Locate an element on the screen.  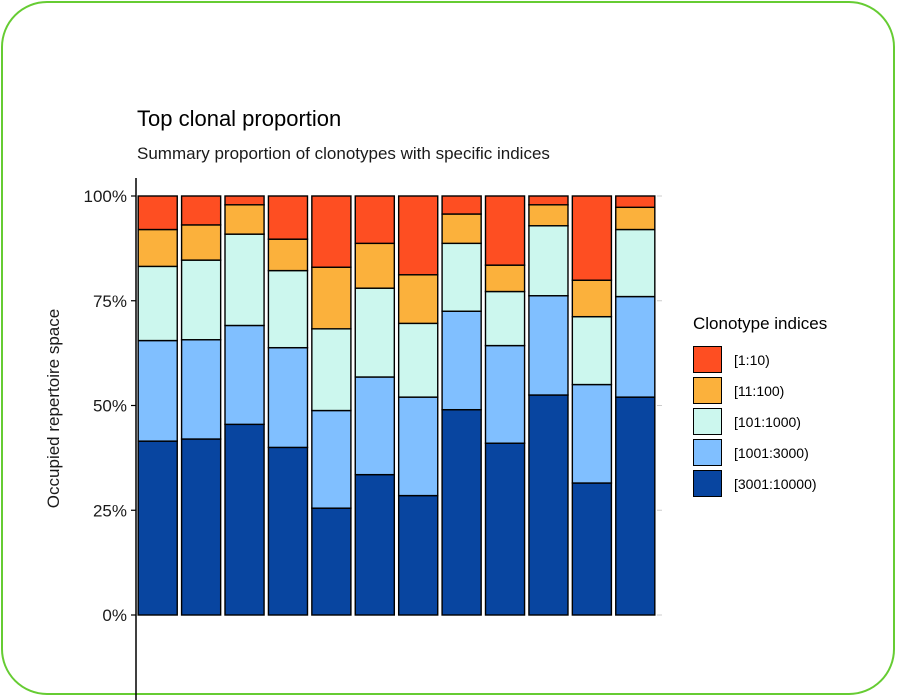
legend-item: [3001:10000) is located at coordinates (760, 483).